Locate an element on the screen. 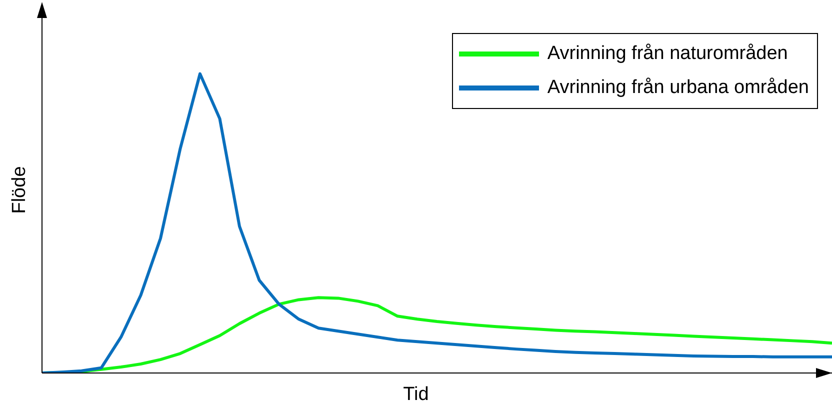 The height and width of the screenshot is (407, 832). legend-label: Avrinning från naturområden is located at coordinates (667, 54).